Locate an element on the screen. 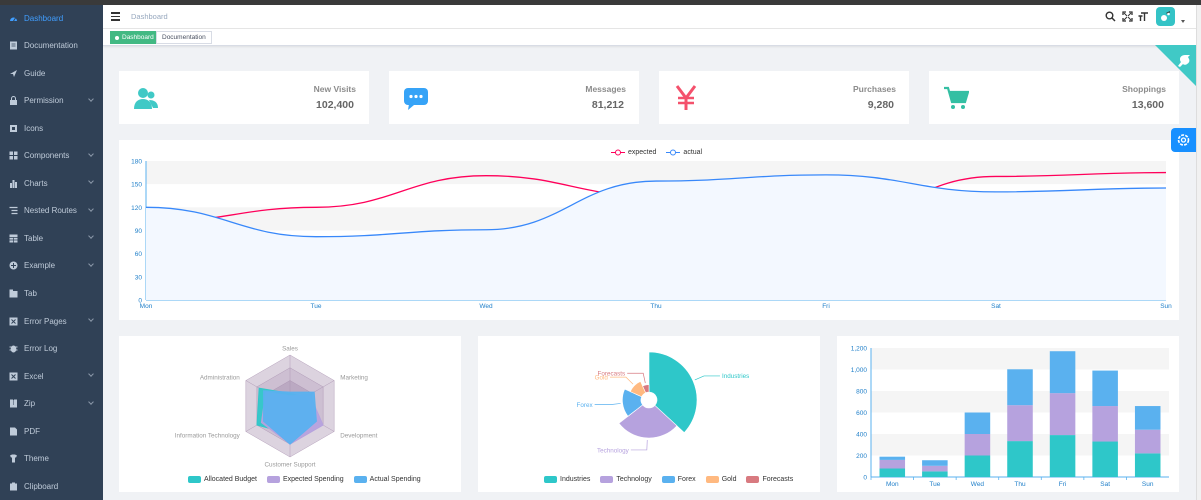 The height and width of the screenshot is (500, 1201). fullscreen-icon is located at coordinates (1127, 16).